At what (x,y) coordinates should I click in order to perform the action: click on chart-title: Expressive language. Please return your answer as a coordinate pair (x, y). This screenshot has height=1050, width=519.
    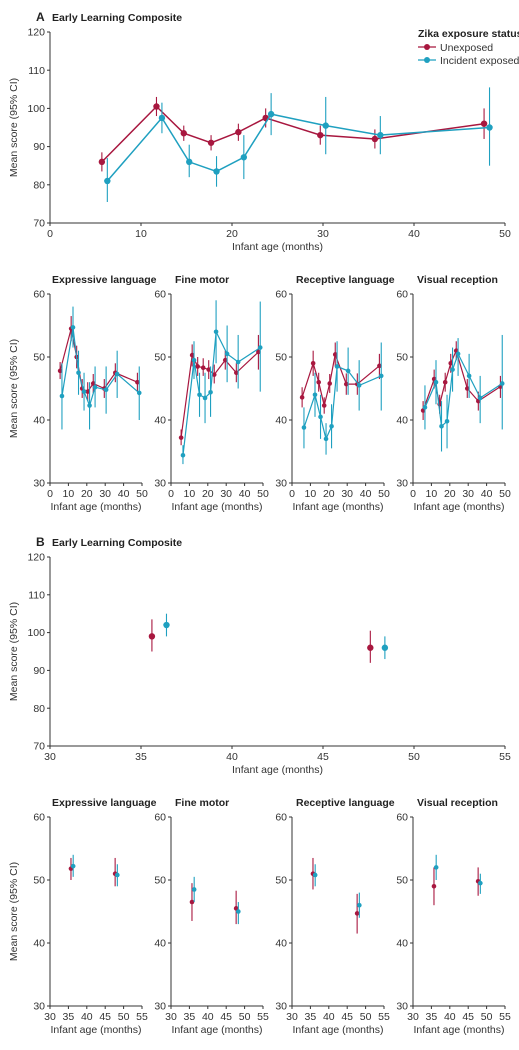
    Looking at the image, I should click on (104, 280).